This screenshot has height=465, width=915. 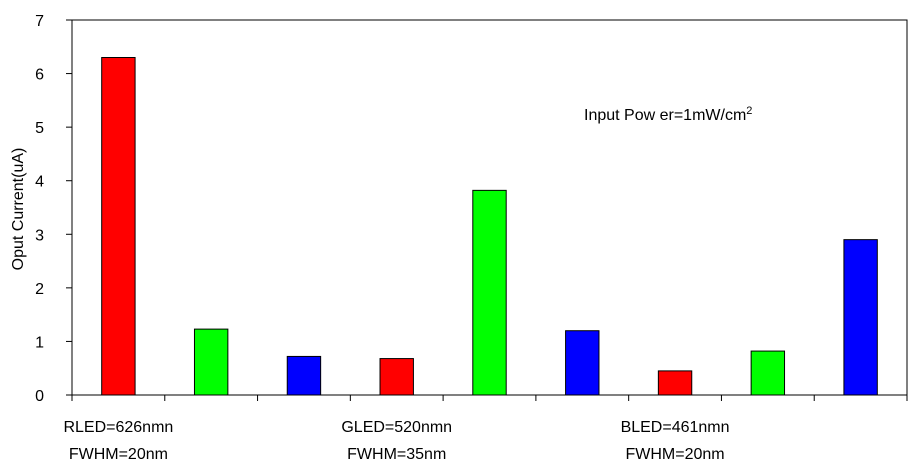 What do you see at coordinates (39, 342) in the screenshot?
I see `y-tick-label: 1` at bounding box center [39, 342].